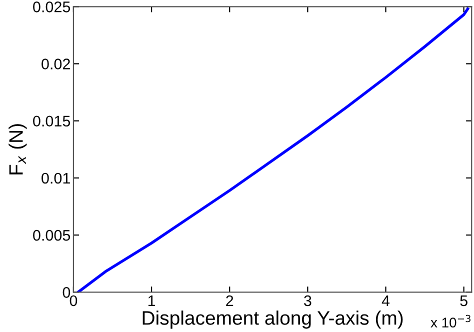 The height and width of the screenshot is (332, 474). Describe the element at coordinates (56, 178) in the screenshot. I see `y-tick-label: 0.01` at that location.